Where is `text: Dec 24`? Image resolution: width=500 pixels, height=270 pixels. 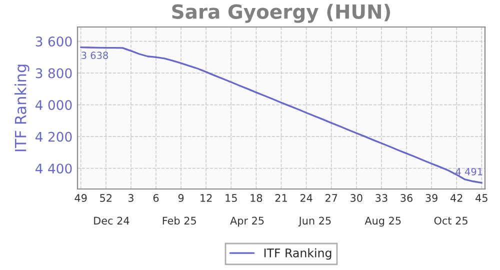 text: Dec 24 is located at coordinates (112, 220).